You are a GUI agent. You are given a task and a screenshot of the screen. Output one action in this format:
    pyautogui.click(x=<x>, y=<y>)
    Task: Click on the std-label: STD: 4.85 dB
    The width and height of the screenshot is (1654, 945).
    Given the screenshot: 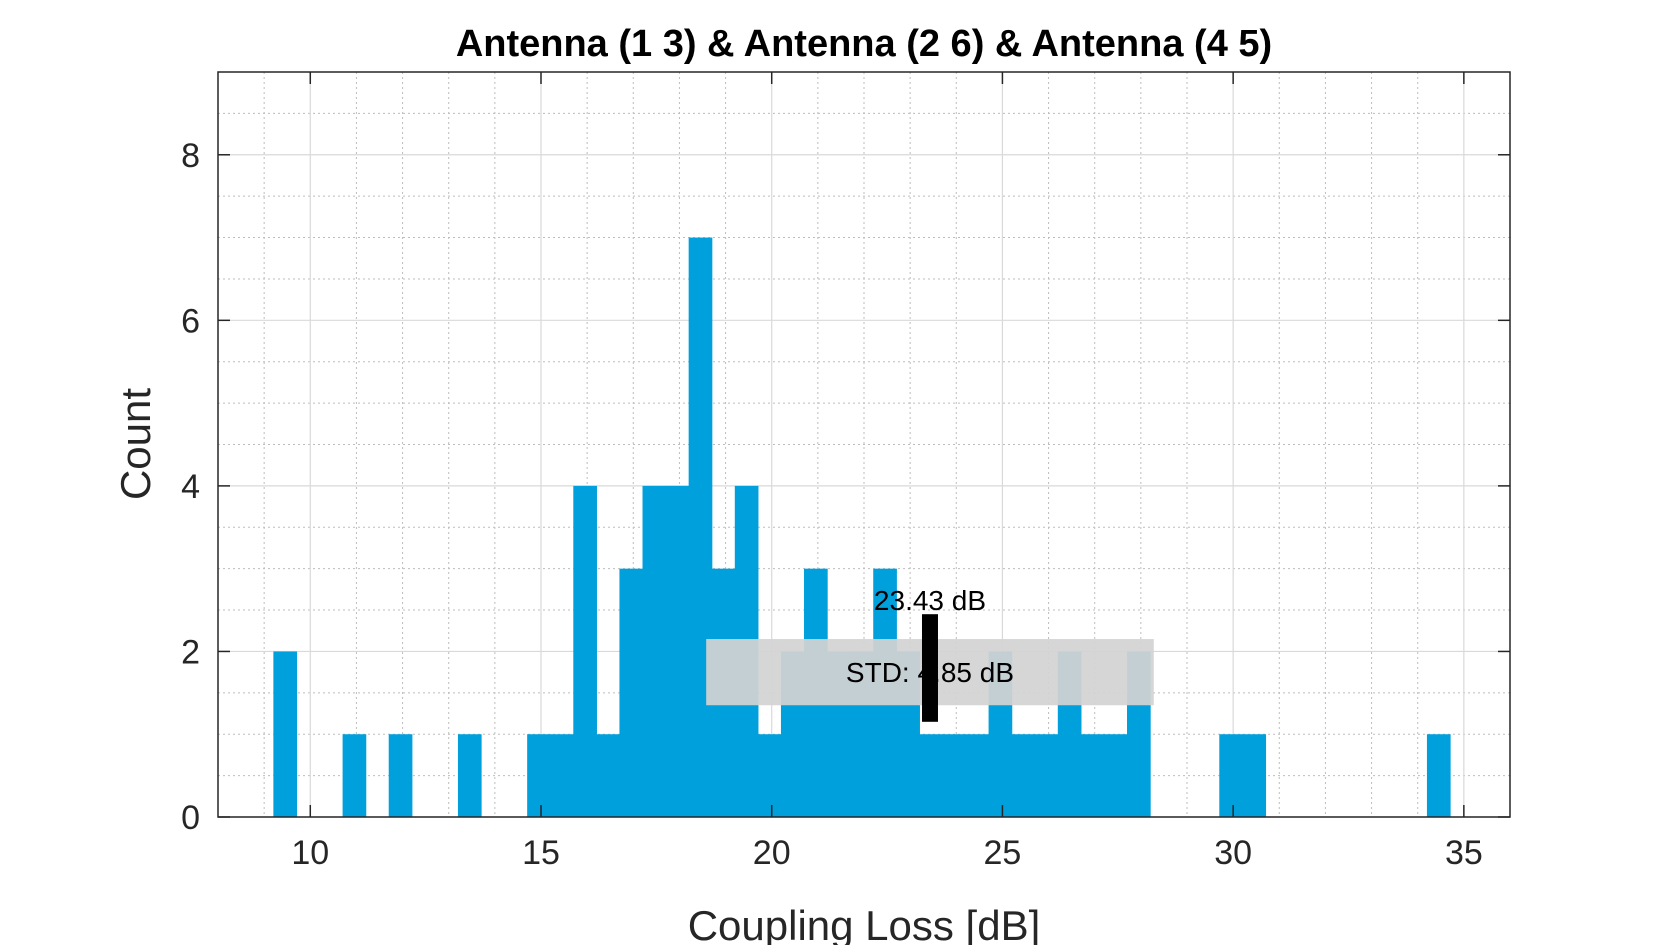 What is the action you would take?
    pyautogui.click(x=930, y=672)
    